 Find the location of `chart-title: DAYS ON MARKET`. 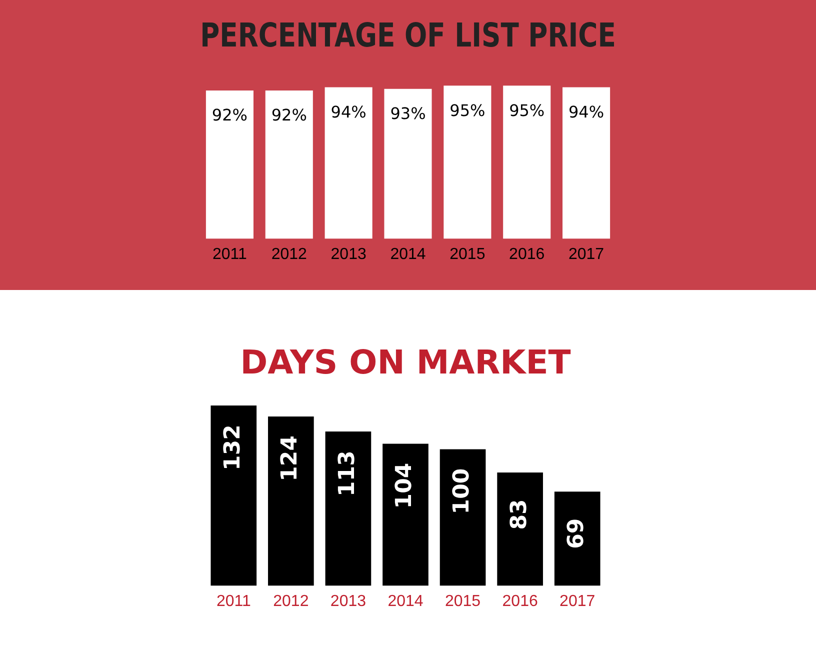

chart-title: DAYS ON MARKET is located at coordinates (406, 362).